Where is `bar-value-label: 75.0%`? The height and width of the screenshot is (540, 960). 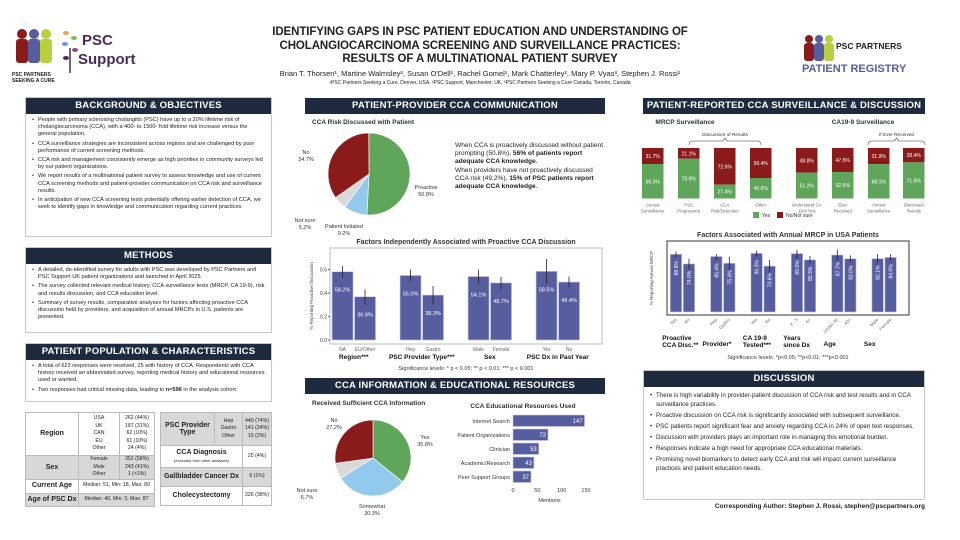 bar-value-label: 75.0% is located at coordinates (730, 277).